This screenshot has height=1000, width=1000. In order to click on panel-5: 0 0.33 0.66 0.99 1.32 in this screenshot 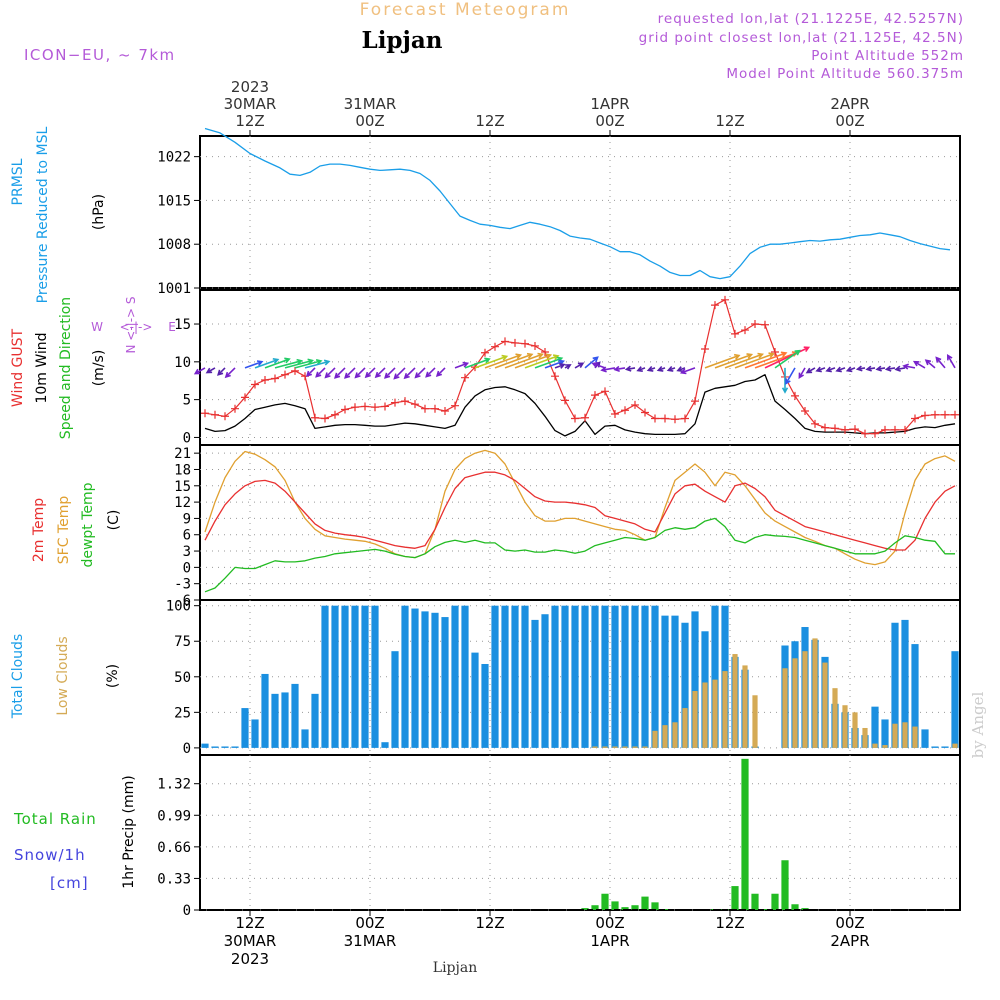, I will do `click(559, 836)`.